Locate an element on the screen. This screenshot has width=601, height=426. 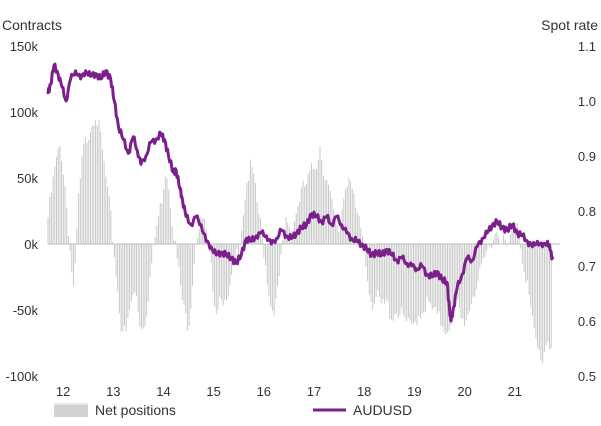
left-tick-label: 0k is located at coordinates (31, 244).